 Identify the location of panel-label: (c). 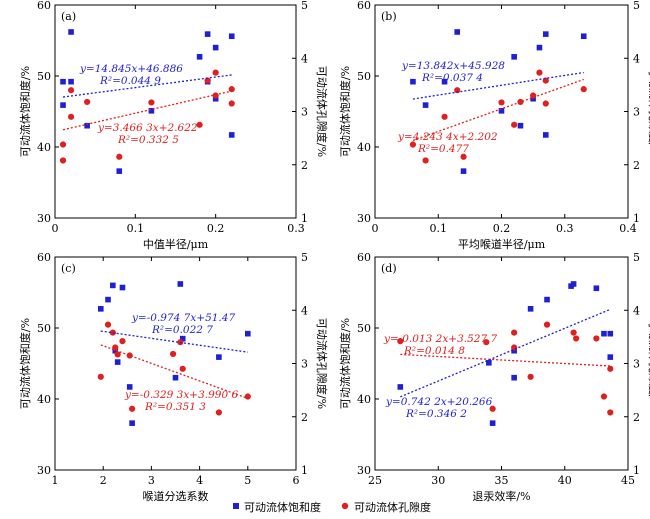
(68, 268).